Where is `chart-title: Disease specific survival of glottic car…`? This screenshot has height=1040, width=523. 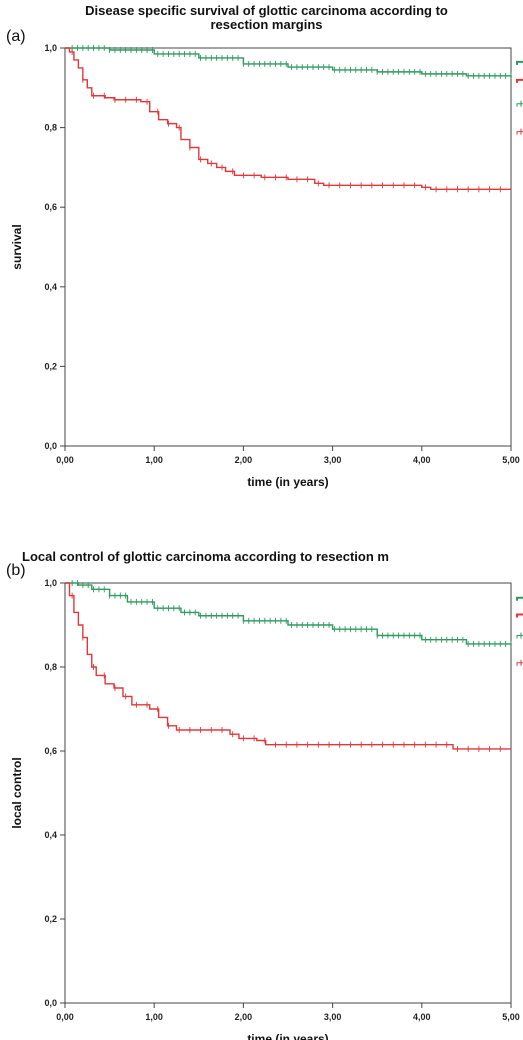
chart-title: Disease specific survival of glottic car… is located at coordinates (266, 18).